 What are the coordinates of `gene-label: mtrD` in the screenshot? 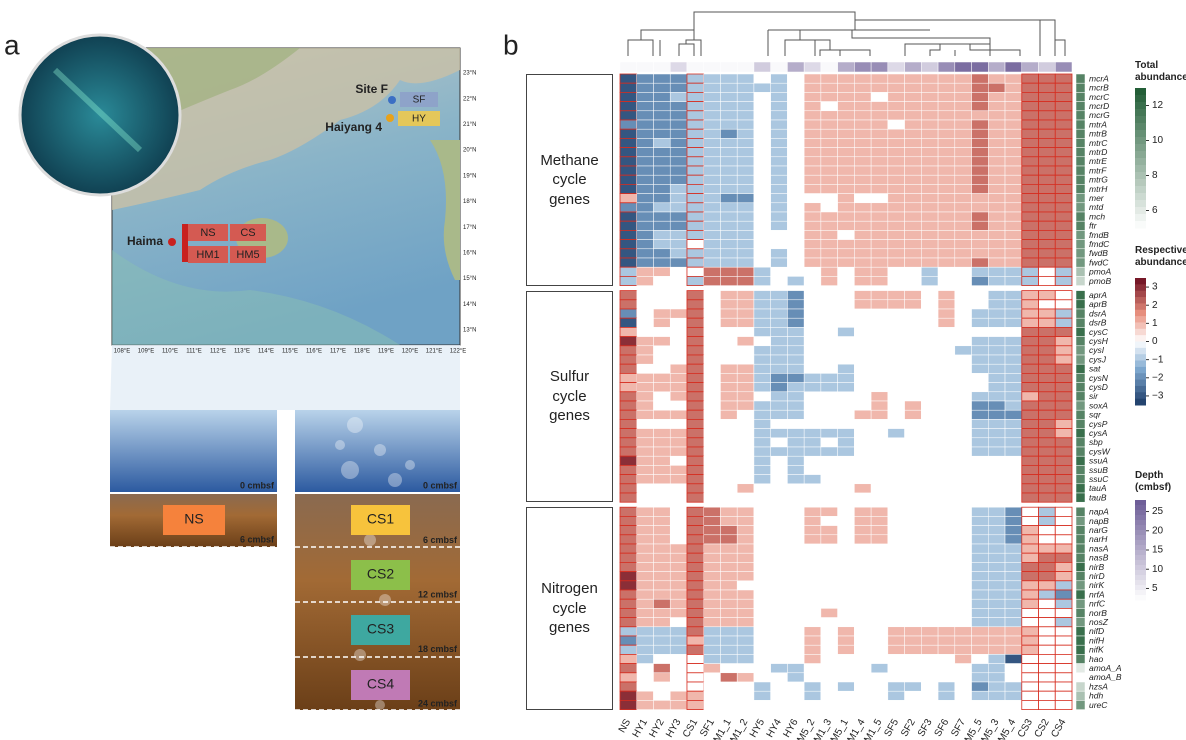 It's located at (1098, 152).